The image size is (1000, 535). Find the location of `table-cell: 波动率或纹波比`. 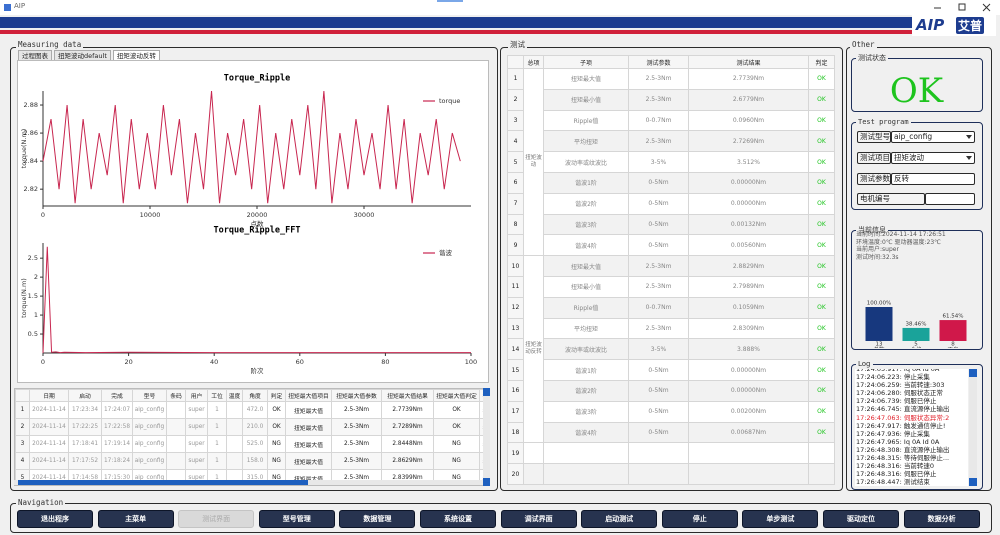

table-cell: 波动率或纹波比 is located at coordinates (586, 349).